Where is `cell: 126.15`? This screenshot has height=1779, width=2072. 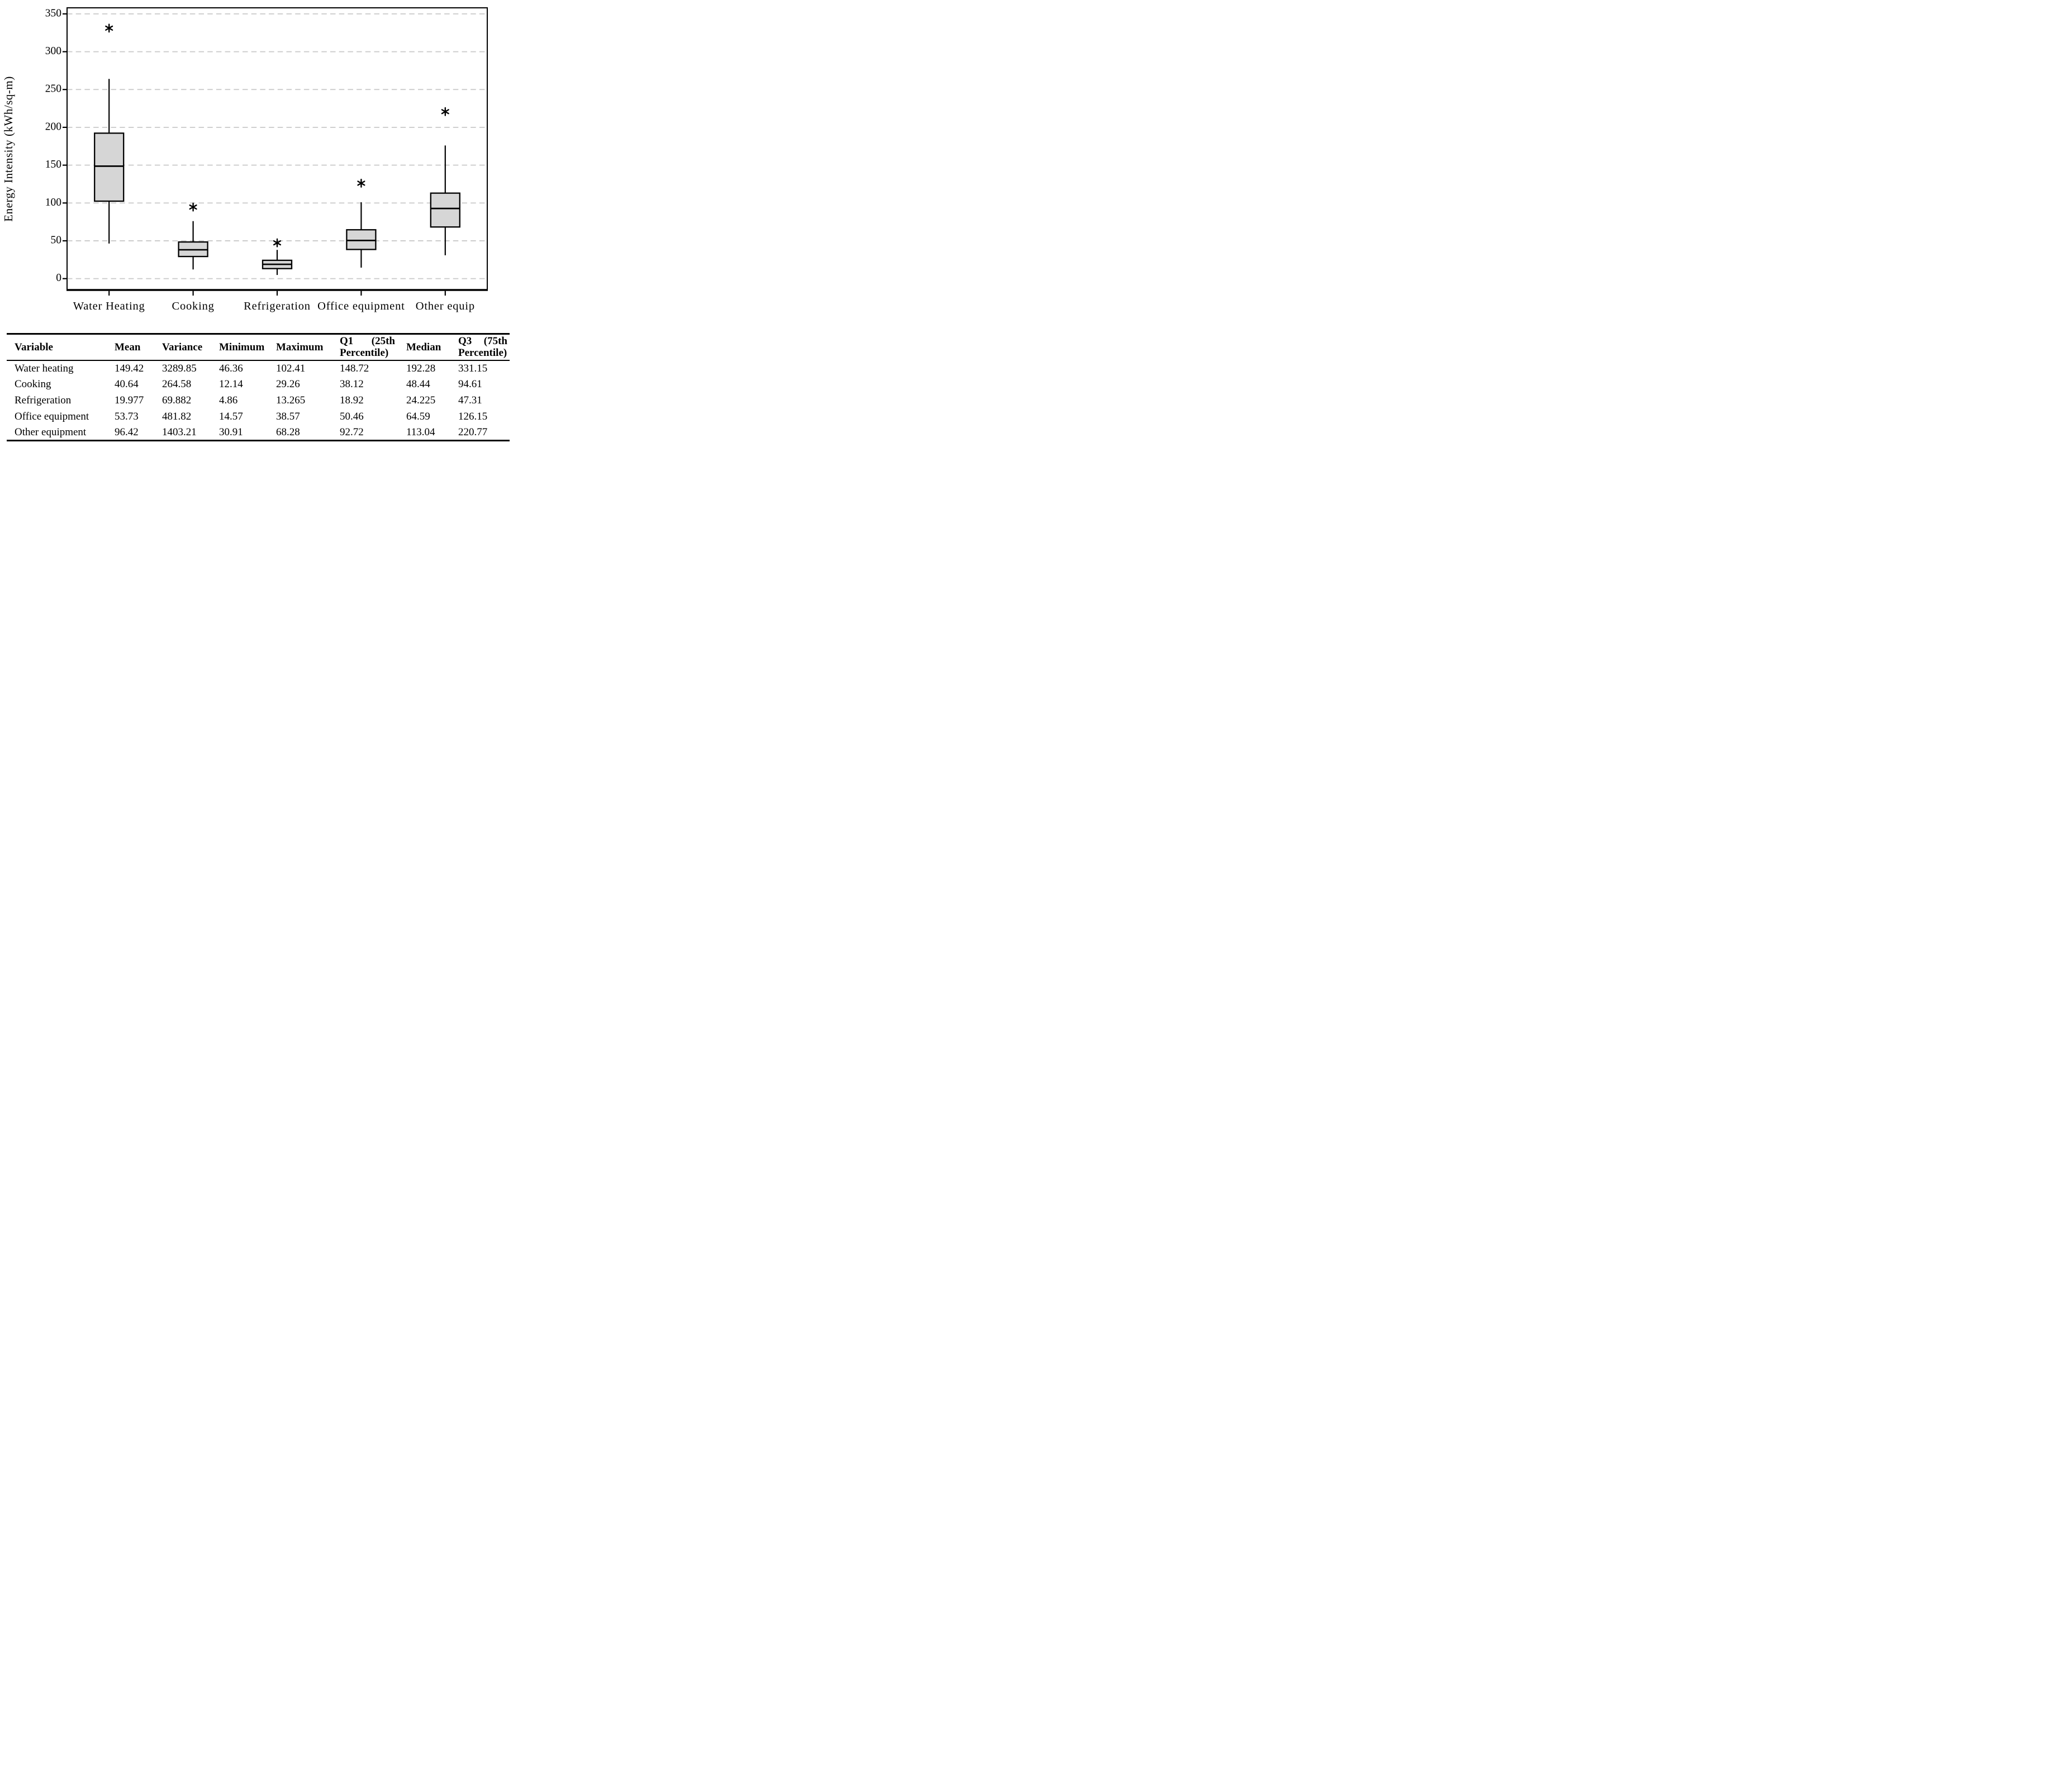
cell: 126.15 is located at coordinates (473, 416).